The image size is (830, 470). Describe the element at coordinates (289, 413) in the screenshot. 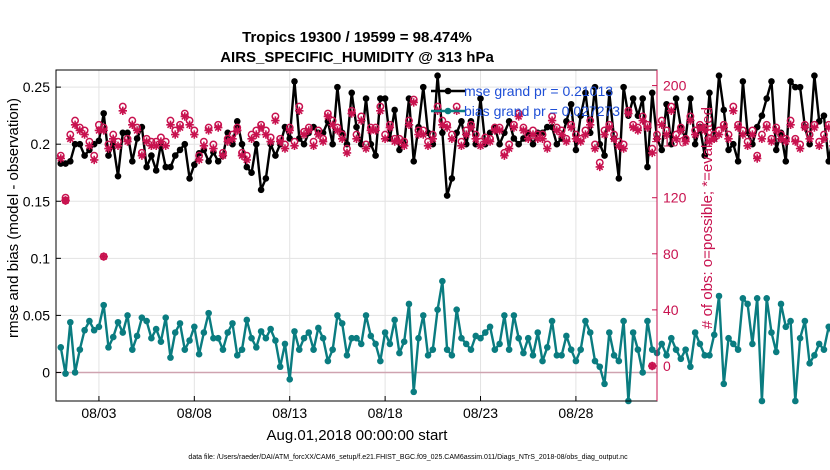

I see `x-tick-label: 08/13` at that location.